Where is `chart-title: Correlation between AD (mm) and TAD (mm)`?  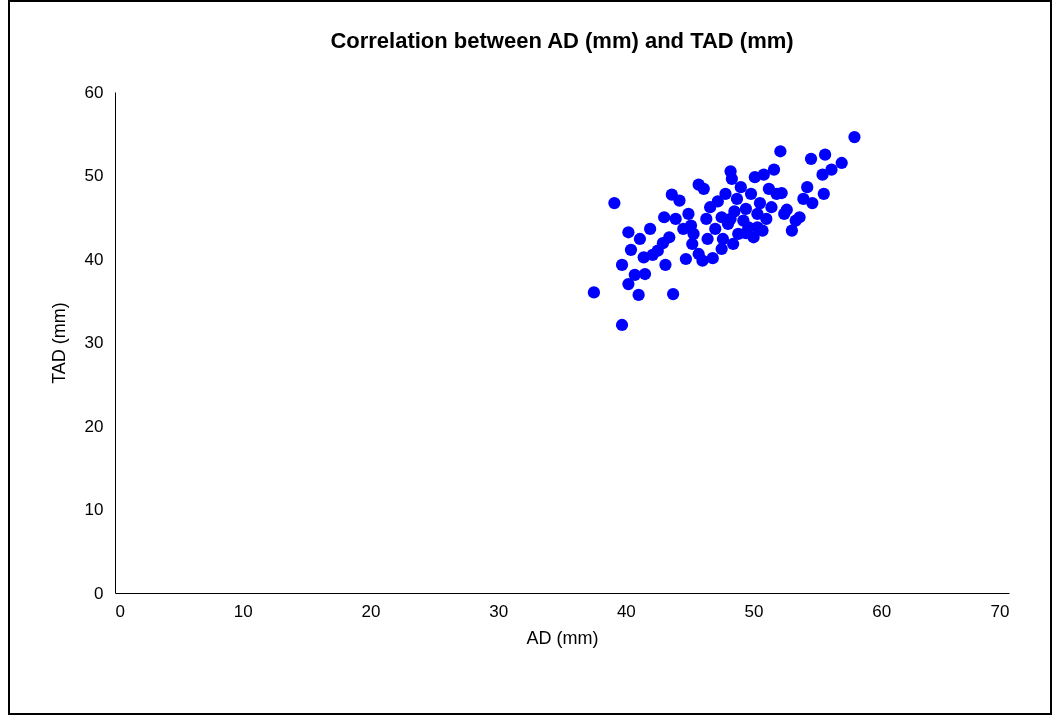 chart-title: Correlation between AD (mm) and TAD (mm) is located at coordinates (562, 40).